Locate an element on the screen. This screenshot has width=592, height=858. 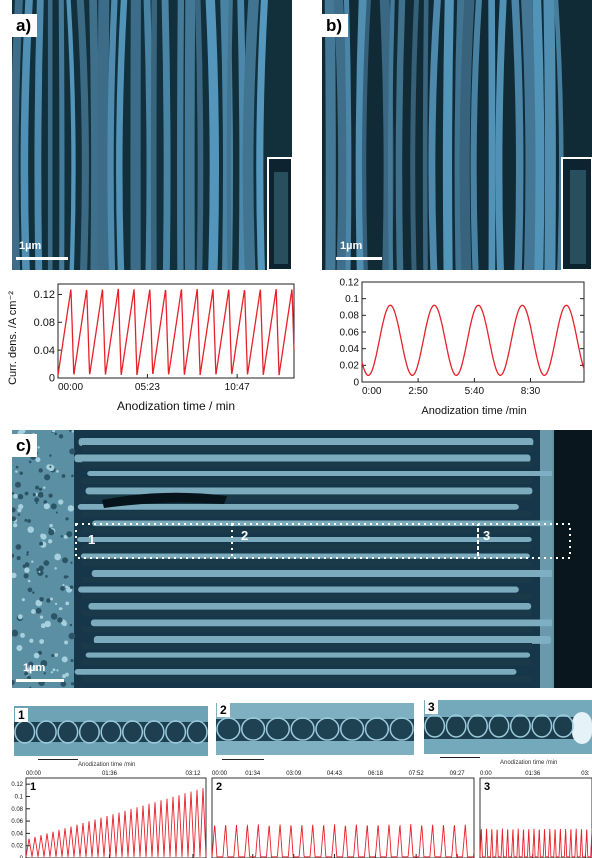
chart-b-ytick-label: 0.02 is located at coordinates (350, 366).